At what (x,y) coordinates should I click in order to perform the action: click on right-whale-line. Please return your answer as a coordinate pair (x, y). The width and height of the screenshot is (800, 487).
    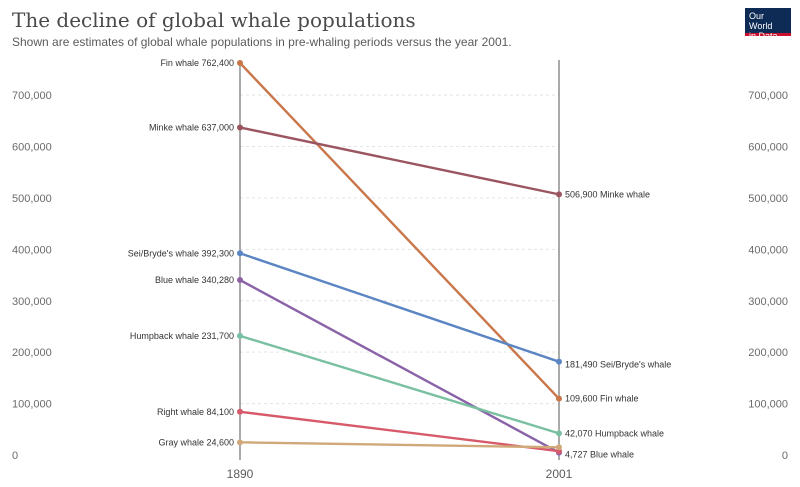
    Looking at the image, I should click on (399, 431).